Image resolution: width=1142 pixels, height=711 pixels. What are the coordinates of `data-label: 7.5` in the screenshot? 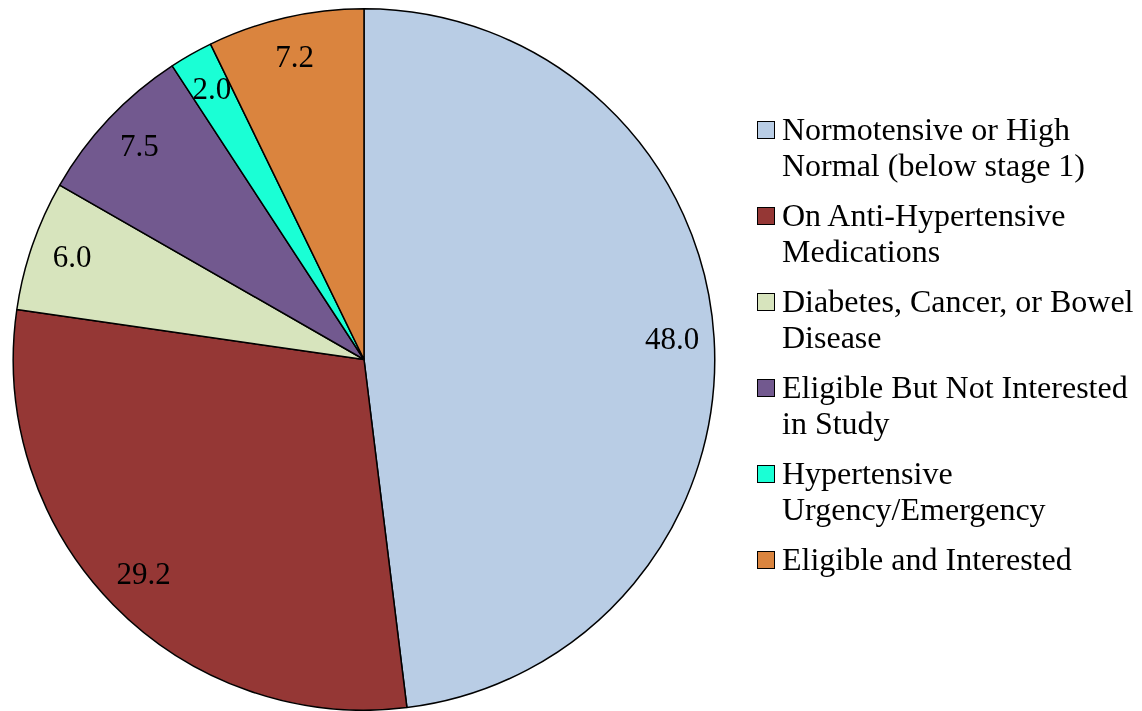 It's located at (139, 145).